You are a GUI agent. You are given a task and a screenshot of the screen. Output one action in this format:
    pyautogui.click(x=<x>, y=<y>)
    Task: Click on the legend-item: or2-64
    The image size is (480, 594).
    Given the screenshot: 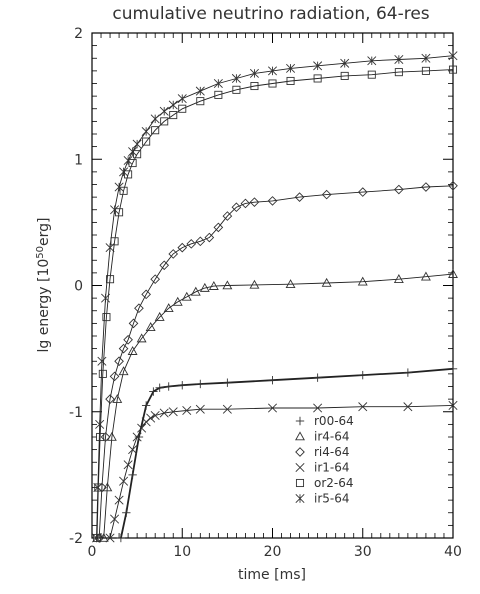 What is the action you would take?
    pyautogui.click(x=324, y=483)
    